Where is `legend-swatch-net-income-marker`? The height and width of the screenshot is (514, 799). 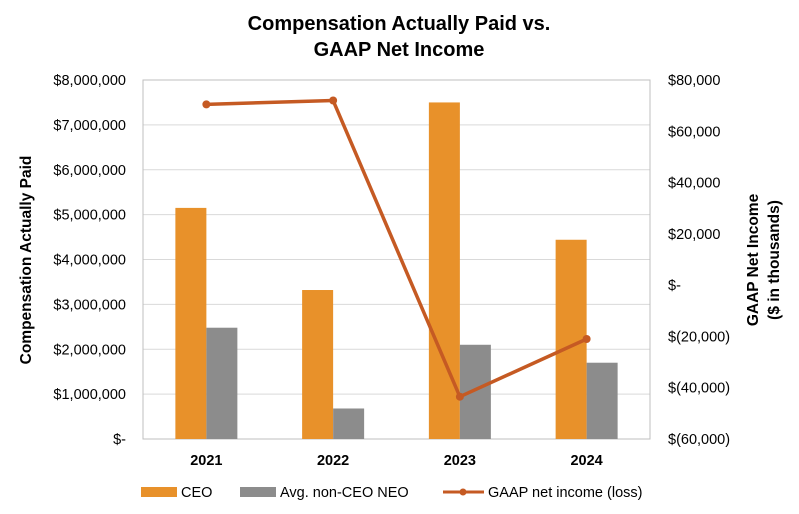 legend-swatch-net-income-marker is located at coordinates (463, 492).